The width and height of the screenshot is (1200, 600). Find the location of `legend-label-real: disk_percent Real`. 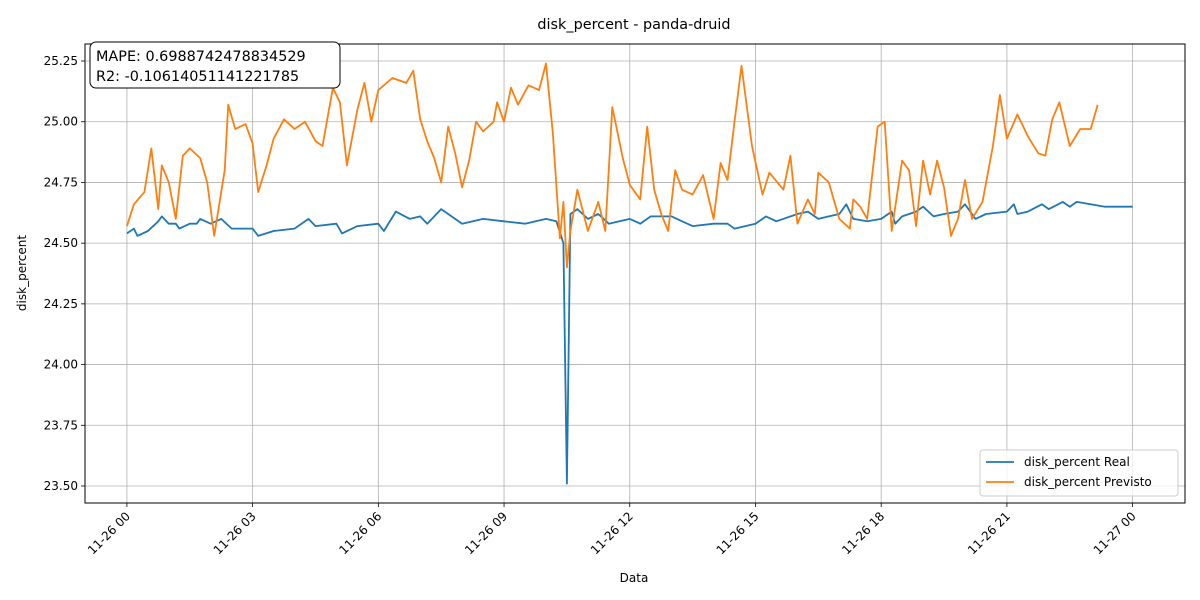

legend-label-real: disk_percent Real is located at coordinates (1077, 462).